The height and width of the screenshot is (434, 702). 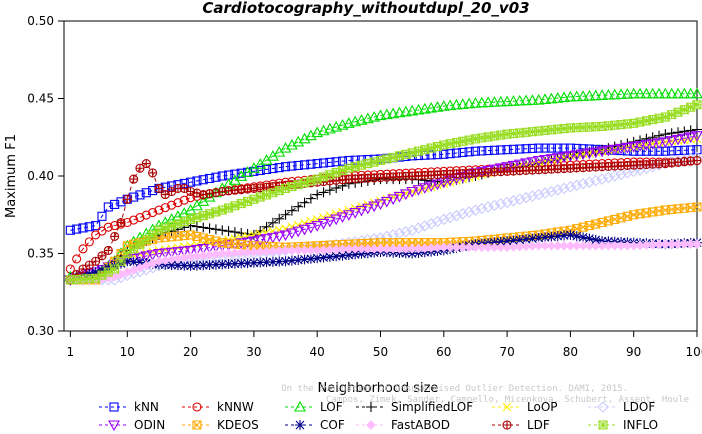 I want to click on y-tick-label: 0.35, so click(x=40, y=254).